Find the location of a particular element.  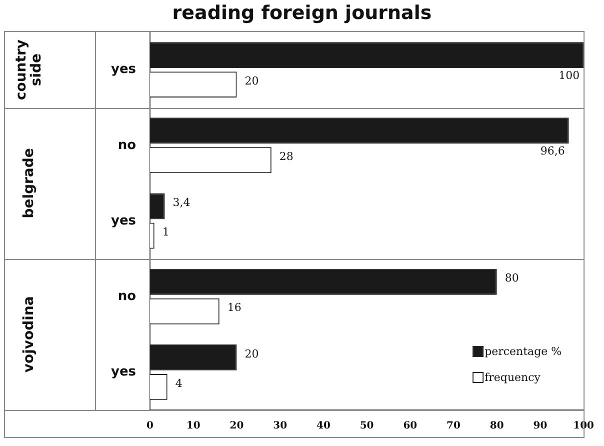

data-label: 16 is located at coordinates (234, 307).